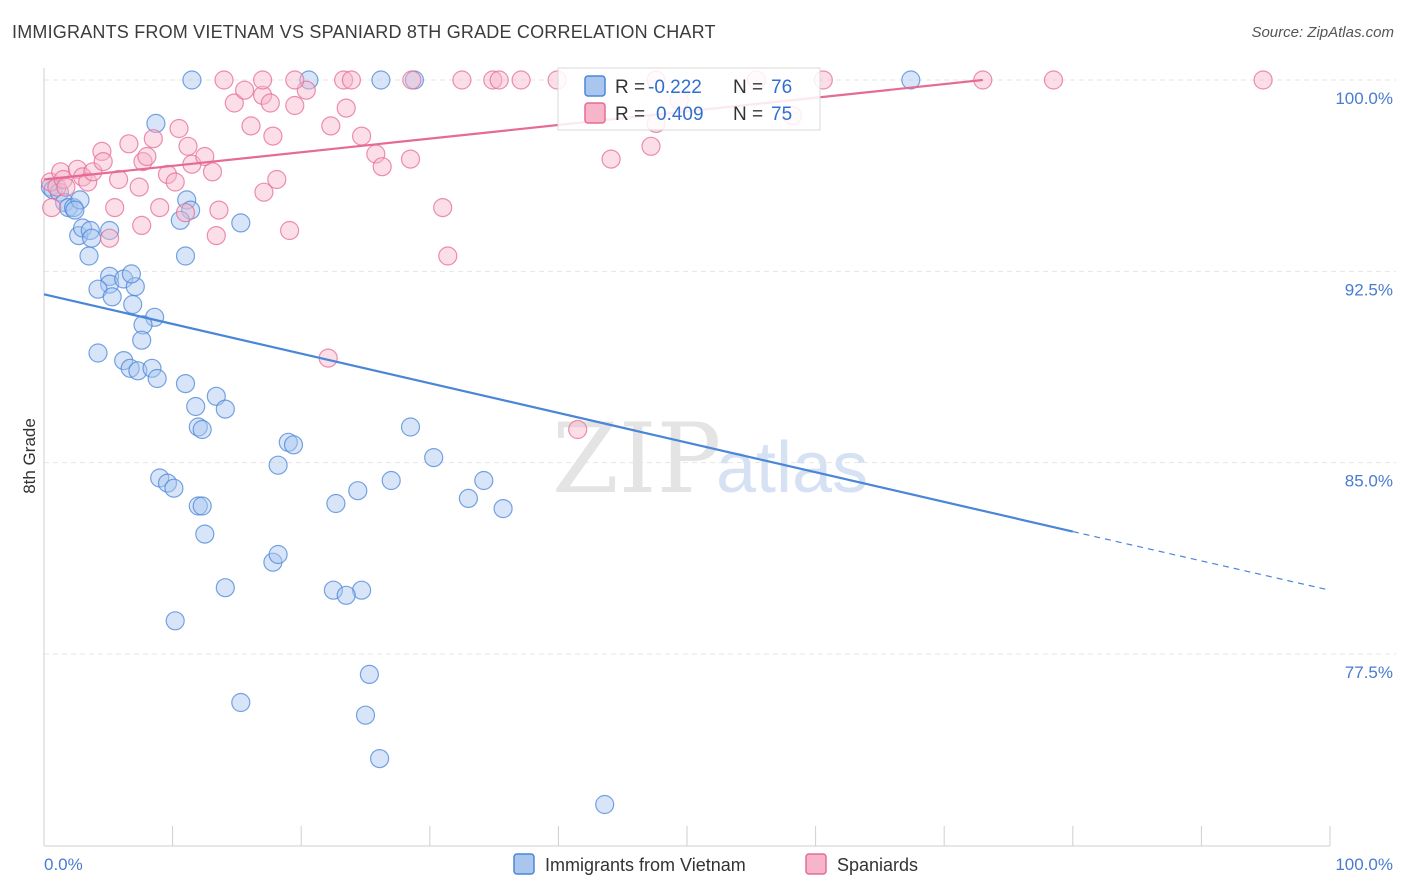  What do you see at coordinates (1369, 481) in the screenshot?
I see `y-tick-label-2: 85.0%` at bounding box center [1369, 481].